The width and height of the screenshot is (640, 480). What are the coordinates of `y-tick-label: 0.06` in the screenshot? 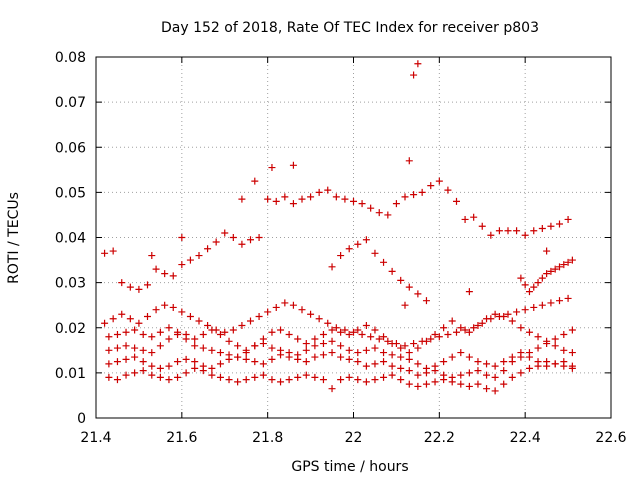 It's located at (70, 148).